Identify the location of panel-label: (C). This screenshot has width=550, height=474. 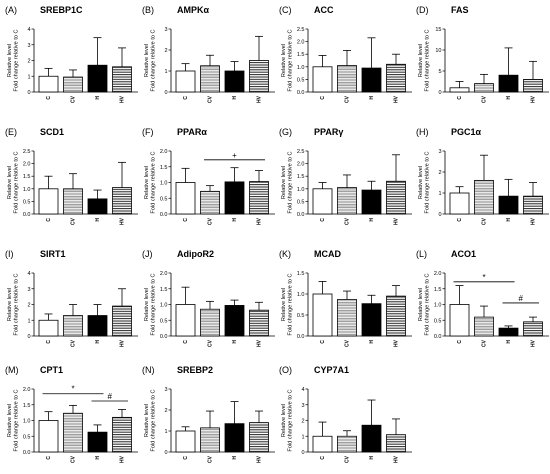
(285, 10).